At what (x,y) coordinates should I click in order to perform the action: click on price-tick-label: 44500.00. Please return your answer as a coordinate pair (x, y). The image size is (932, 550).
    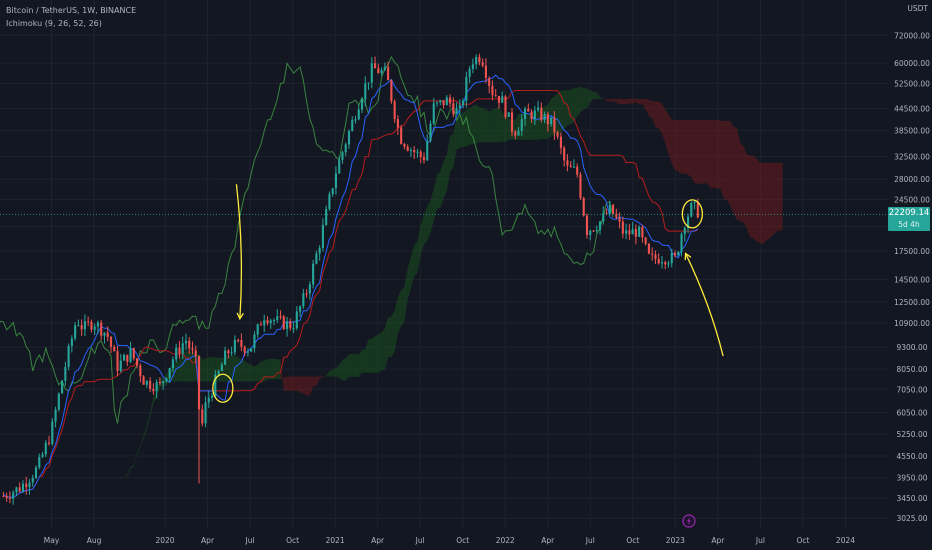
    Looking at the image, I should click on (912, 109).